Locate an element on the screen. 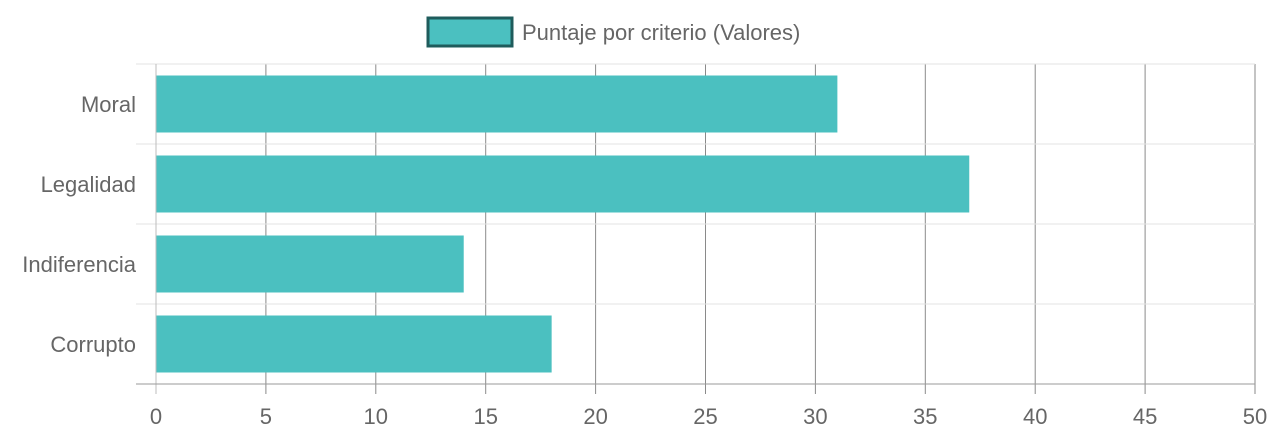  legend-swatch is located at coordinates (470, 32).